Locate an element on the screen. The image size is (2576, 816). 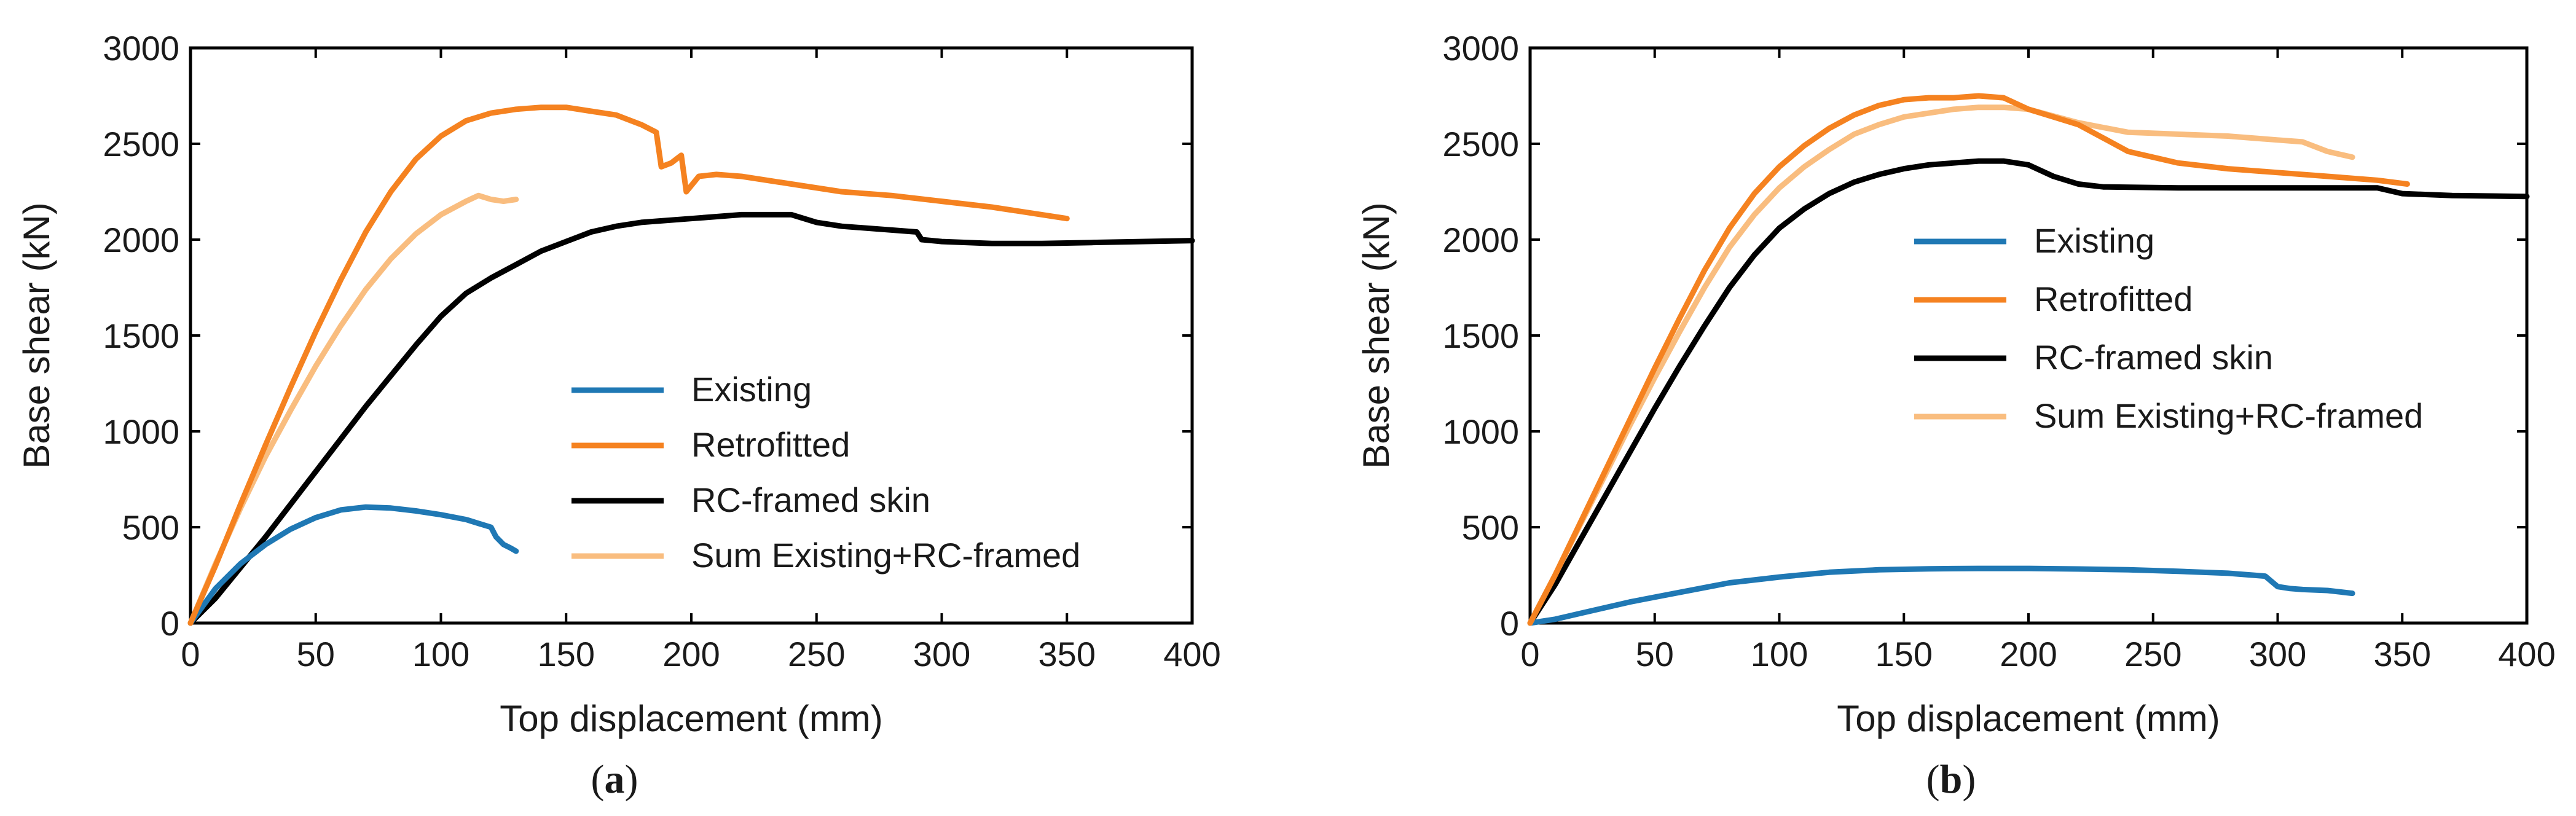
series-line-sum-existing-rc-framed is located at coordinates (353, 409).